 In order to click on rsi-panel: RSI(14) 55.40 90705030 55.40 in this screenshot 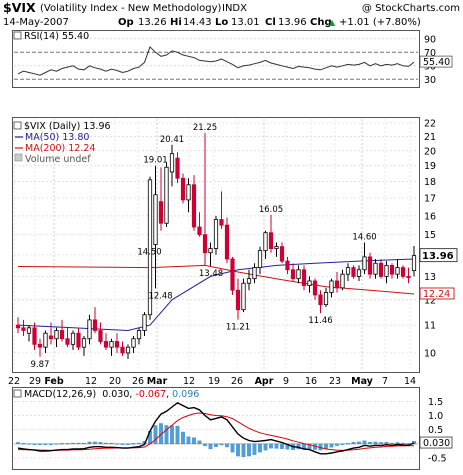, I will do `click(232, 59)`.